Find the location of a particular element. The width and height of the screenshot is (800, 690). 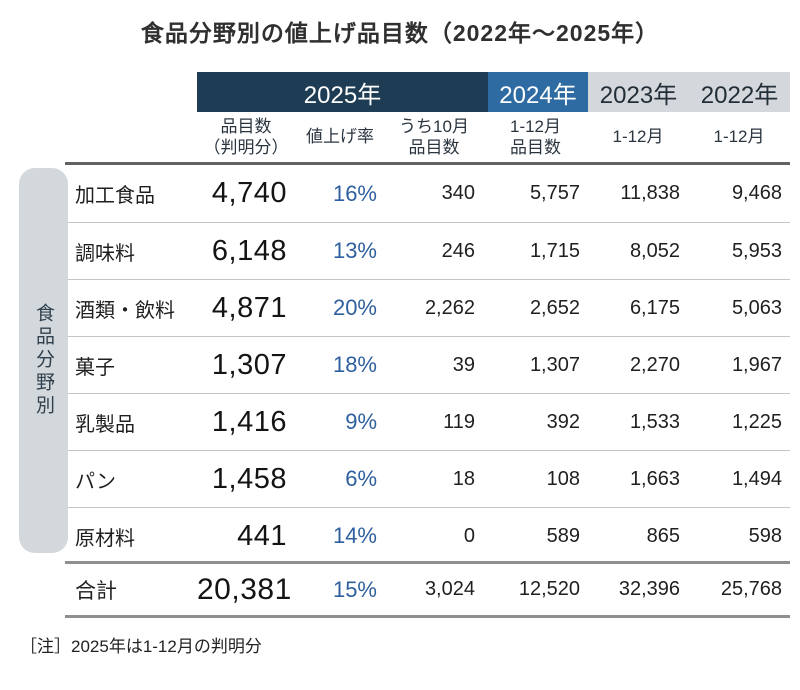

table-row: パン 1,458 6% 18 108 1,663 1,494 is located at coordinates (427, 478).